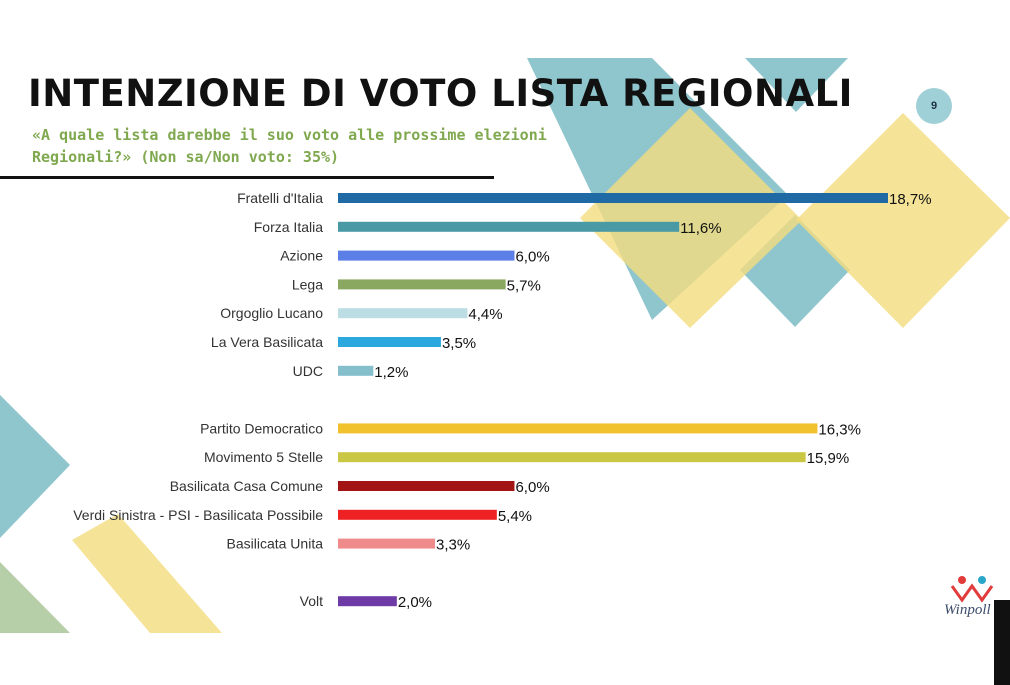 Image resolution: width=1010 pixels, height=685 pixels. What do you see at coordinates (308, 371) in the screenshot?
I see `category-label: UDC` at bounding box center [308, 371].